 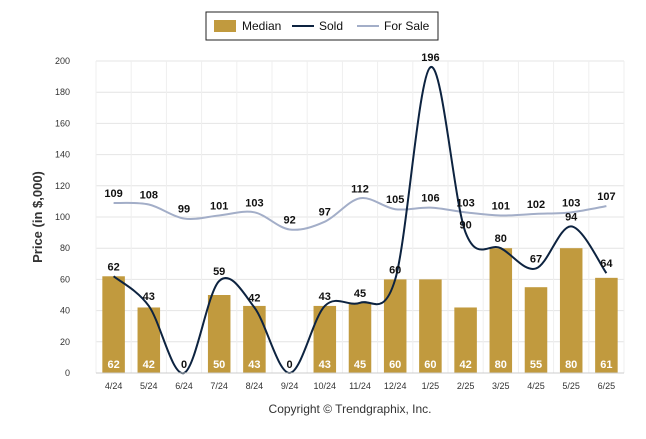 What do you see at coordinates (331, 26) in the screenshot?
I see `legend-sold-label: Sold` at bounding box center [331, 26].